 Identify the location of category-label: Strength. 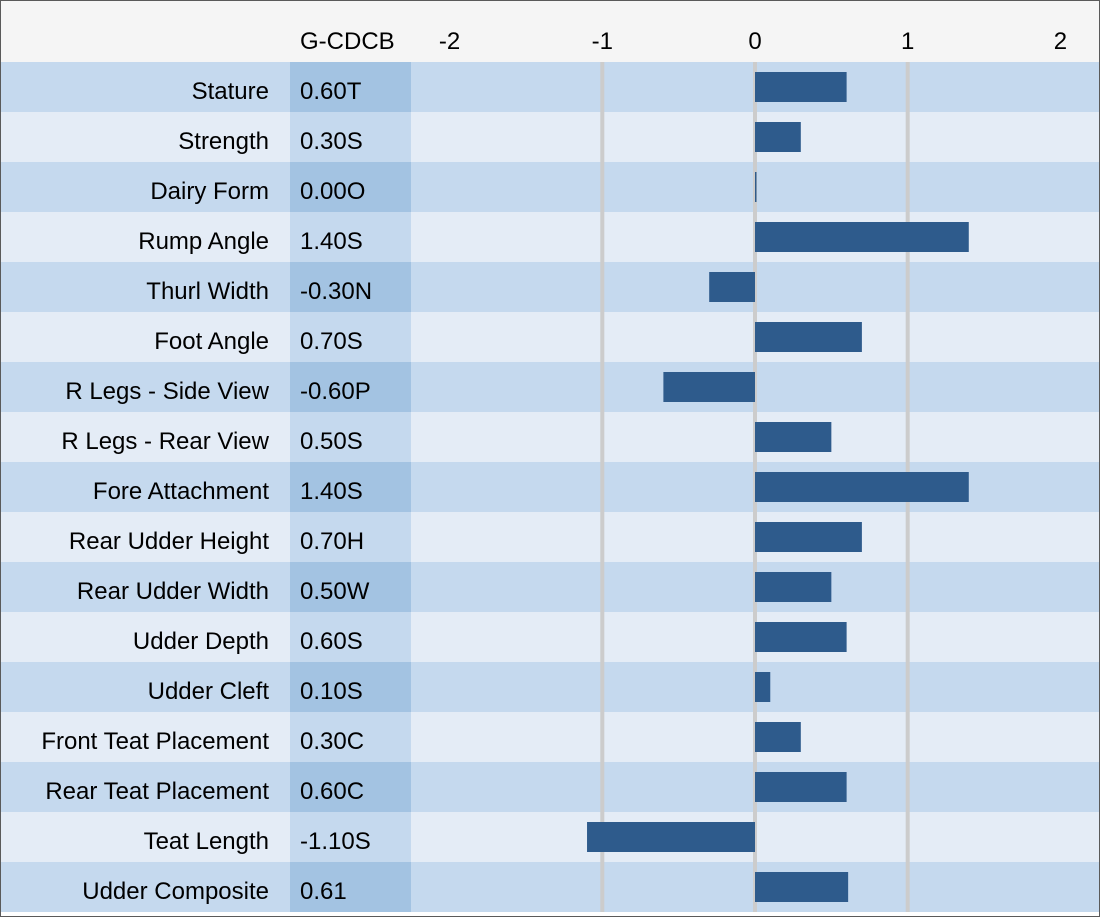
(223, 141).